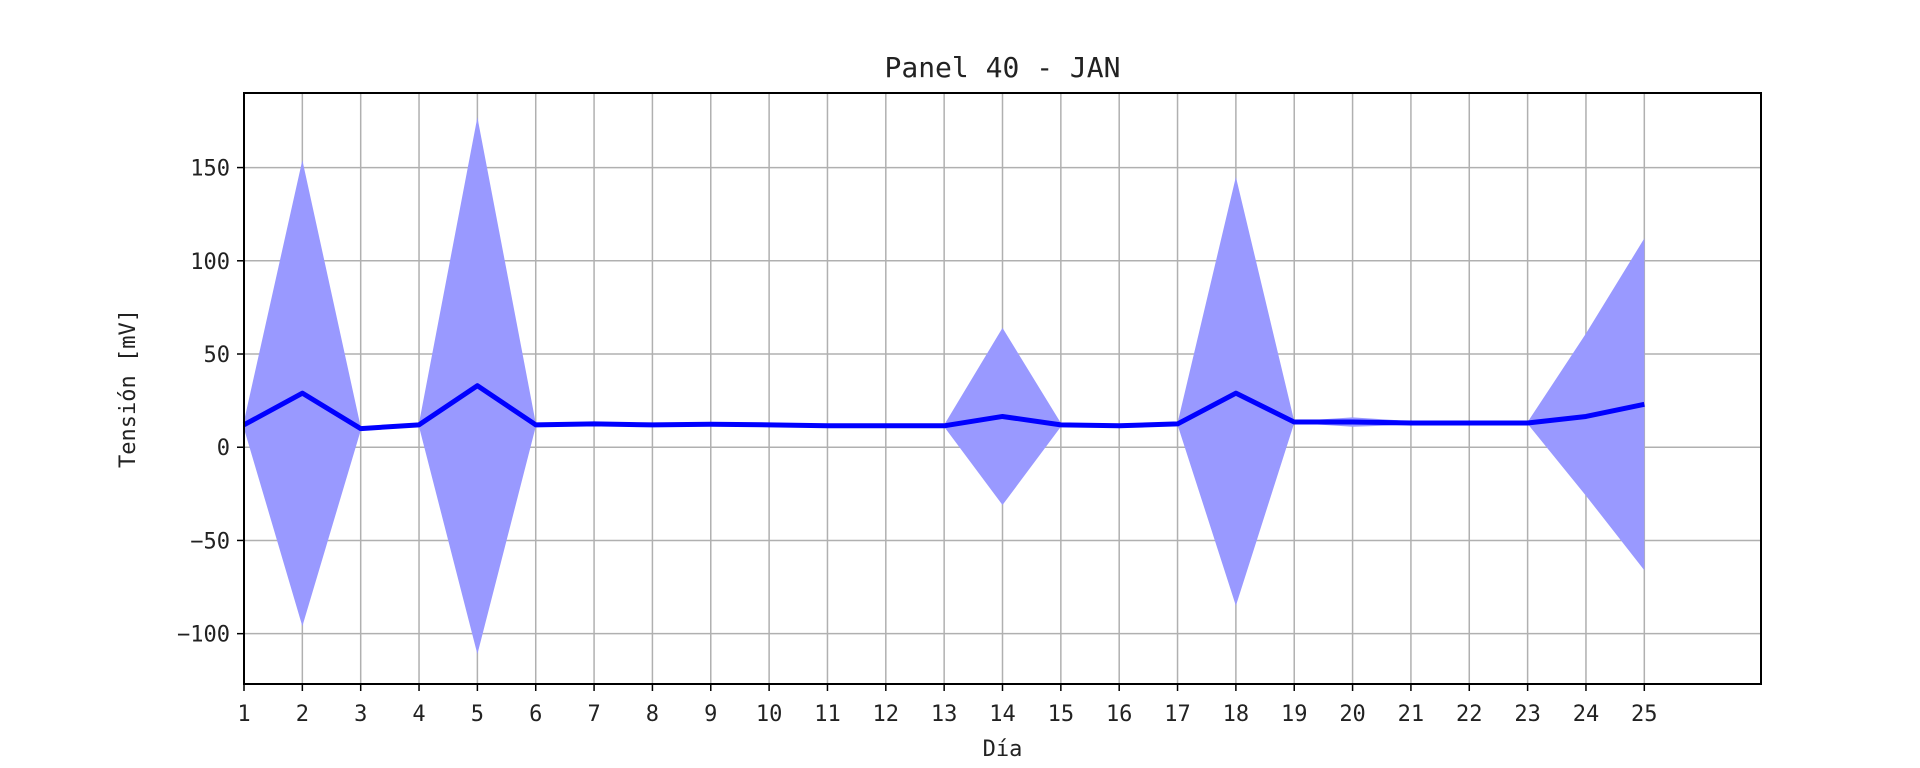  What do you see at coordinates (1644, 714) in the screenshot?
I see `x-tick-label: 25` at bounding box center [1644, 714].